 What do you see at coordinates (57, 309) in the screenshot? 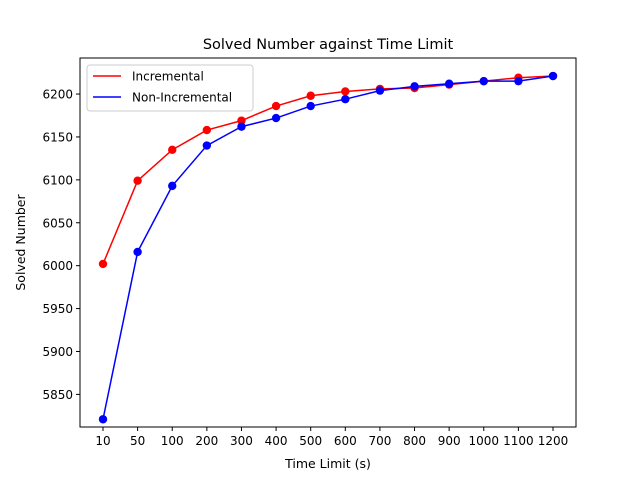
I see `y-tick-label: 5950` at bounding box center [57, 309].